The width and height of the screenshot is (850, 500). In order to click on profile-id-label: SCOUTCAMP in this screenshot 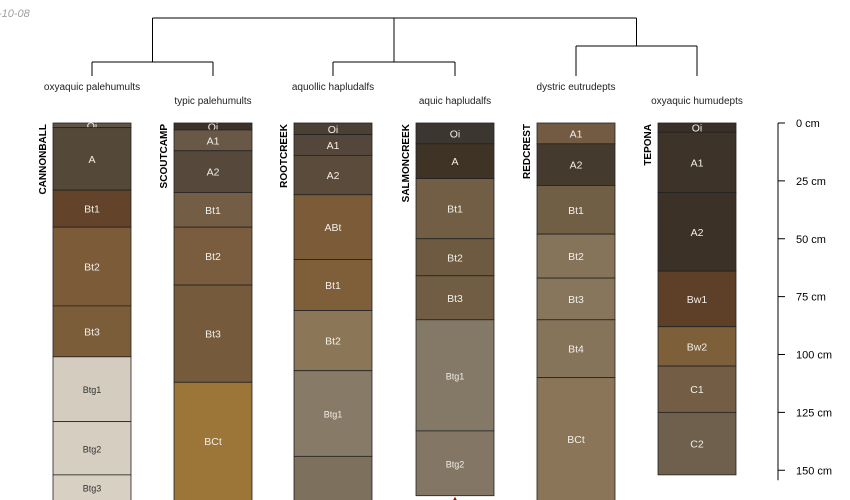, I will do `click(164, 156)`.